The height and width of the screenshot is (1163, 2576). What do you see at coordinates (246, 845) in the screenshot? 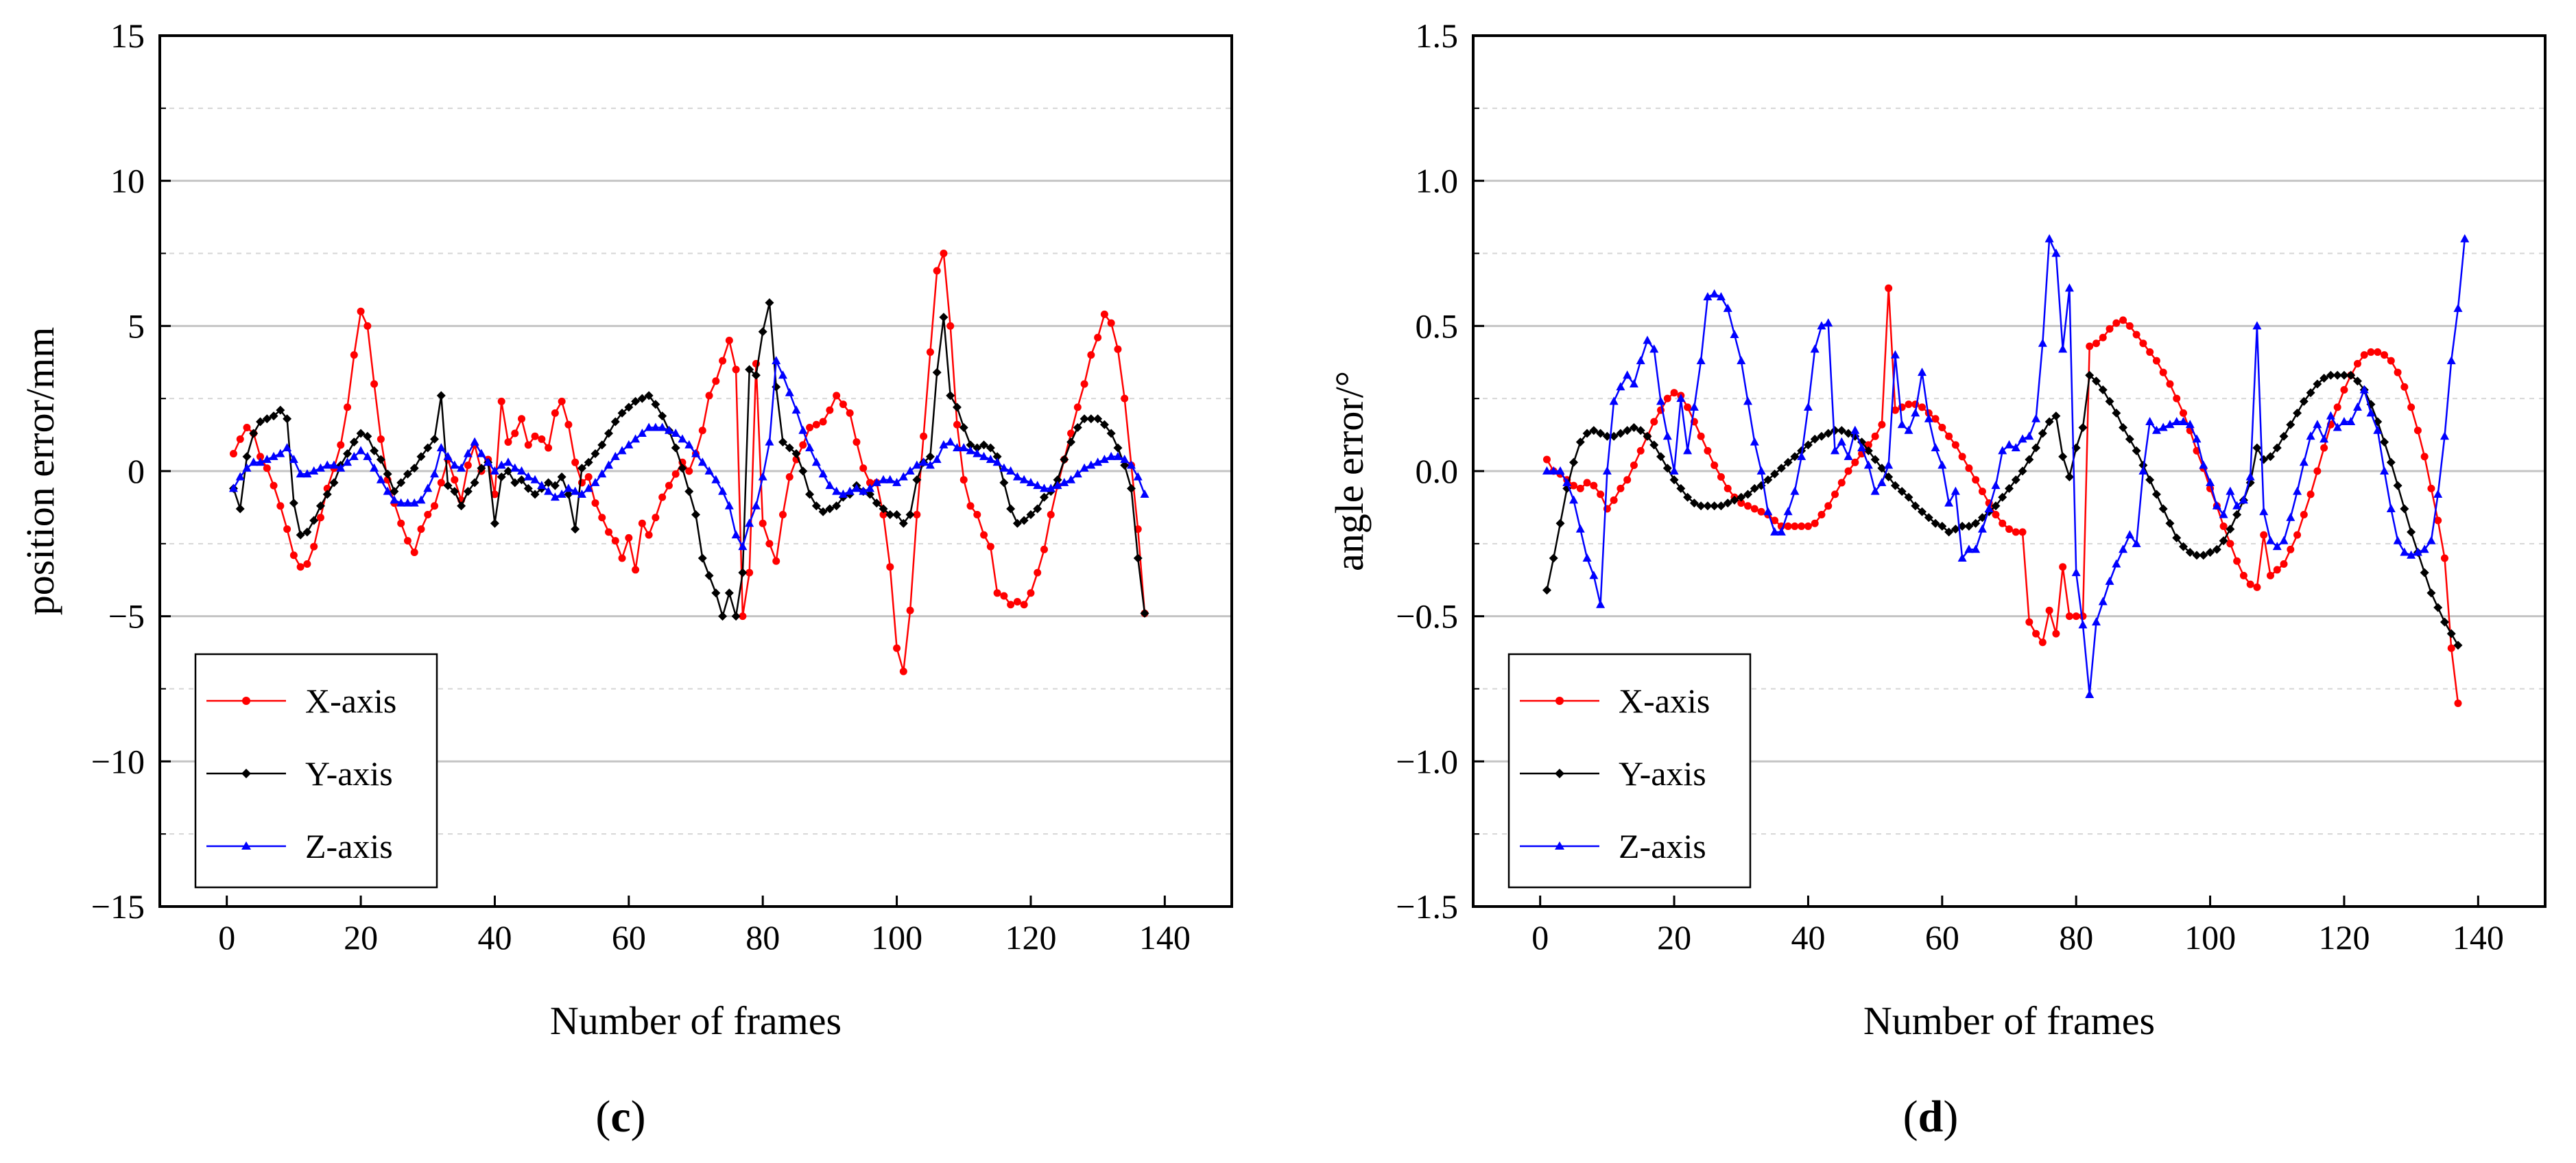
I see `legend-swatch-marker` at bounding box center [246, 845].